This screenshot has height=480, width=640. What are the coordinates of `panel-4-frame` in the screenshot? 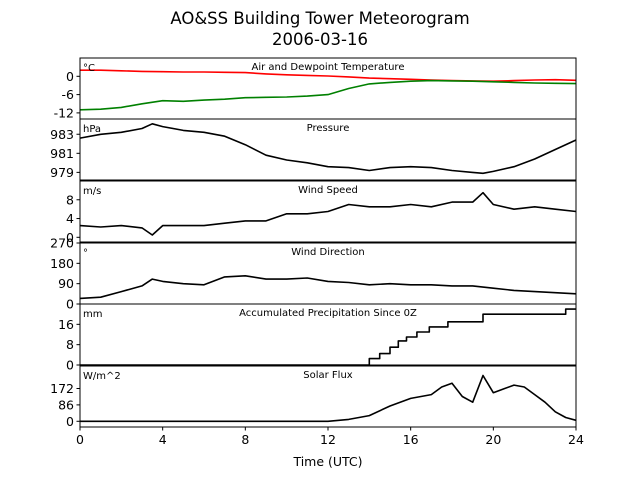 It's located at (328, 334).